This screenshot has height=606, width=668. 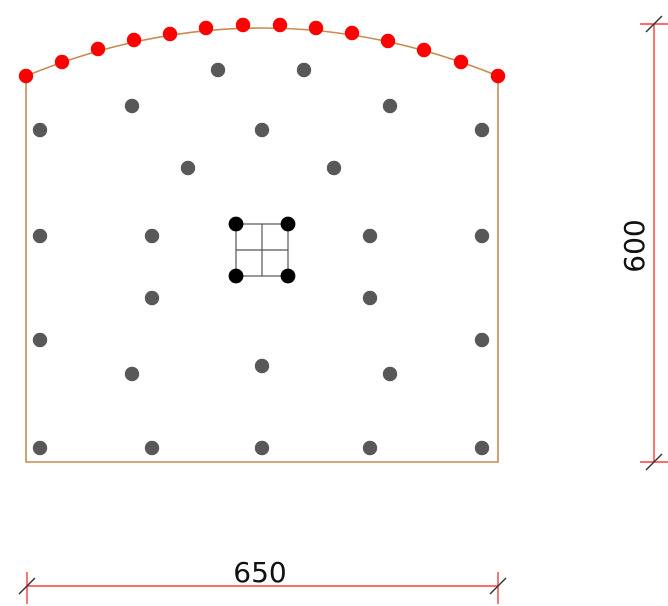 What do you see at coordinates (654, 462) in the screenshot?
I see `height-tick-bottom` at bounding box center [654, 462].